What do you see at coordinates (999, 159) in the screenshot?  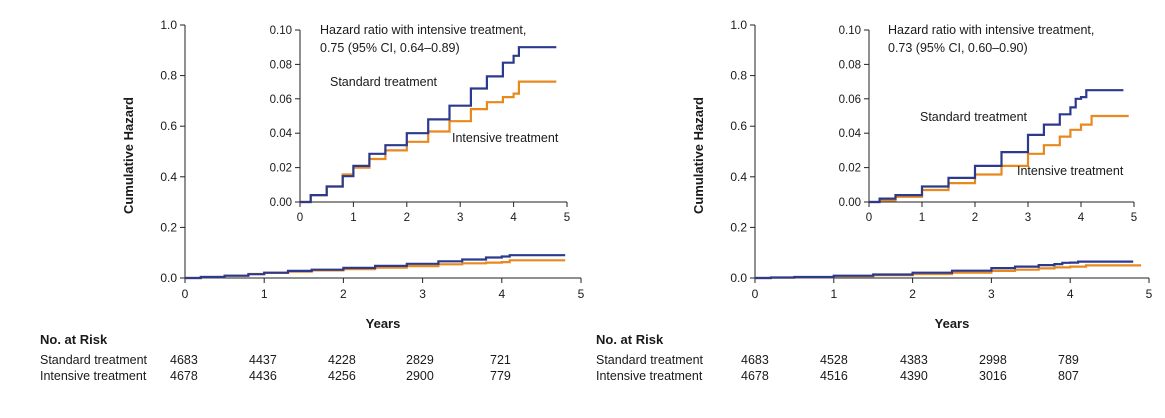 I see `inset-series-intensive` at bounding box center [999, 159].